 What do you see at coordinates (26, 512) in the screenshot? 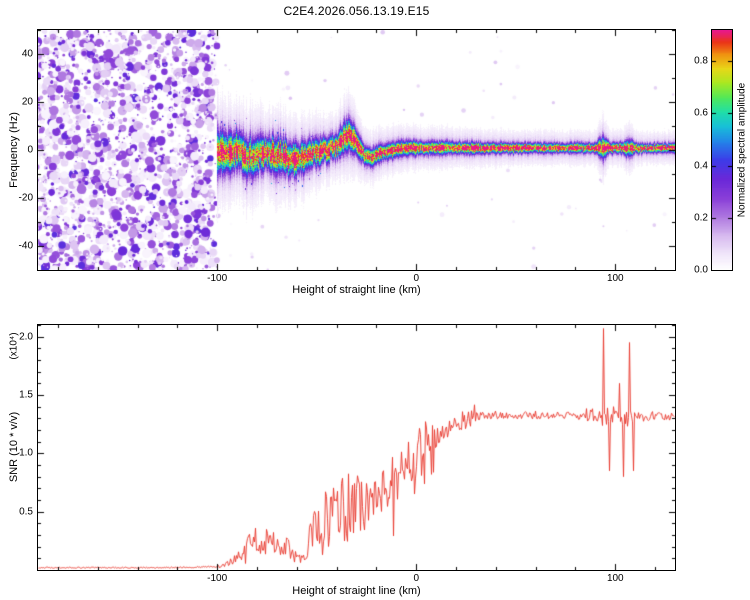
I see `snr-y-tick-label: 0.5` at bounding box center [26, 512].